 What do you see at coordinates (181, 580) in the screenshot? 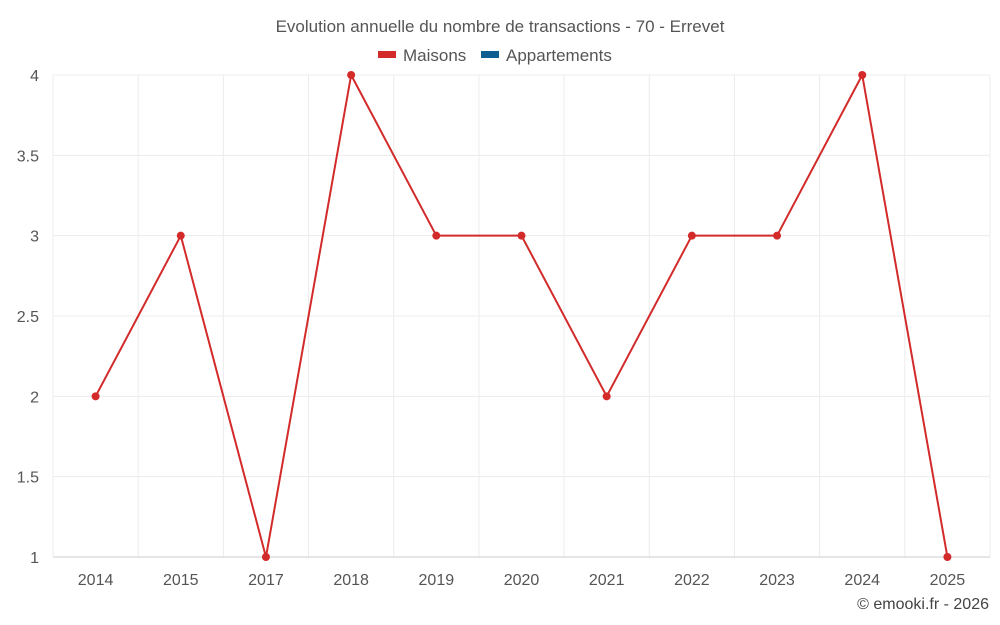
I see `x-tick-label: 2015` at bounding box center [181, 580].